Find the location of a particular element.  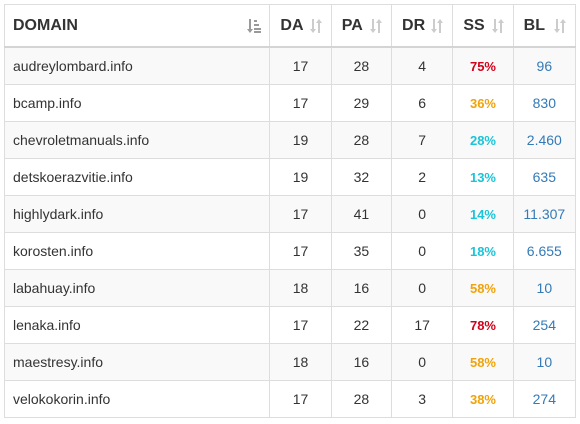

table-row: lenaka.info 17 22 17 78% 254 is located at coordinates (290, 325).